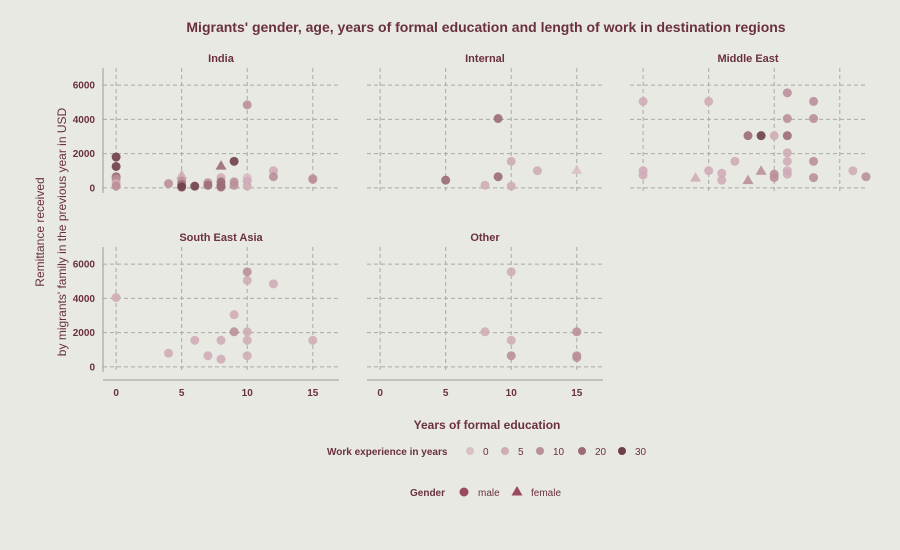 This screenshot has height=550, width=900. I want to click on y-axis-title: Remittance received, so click(40, 231).